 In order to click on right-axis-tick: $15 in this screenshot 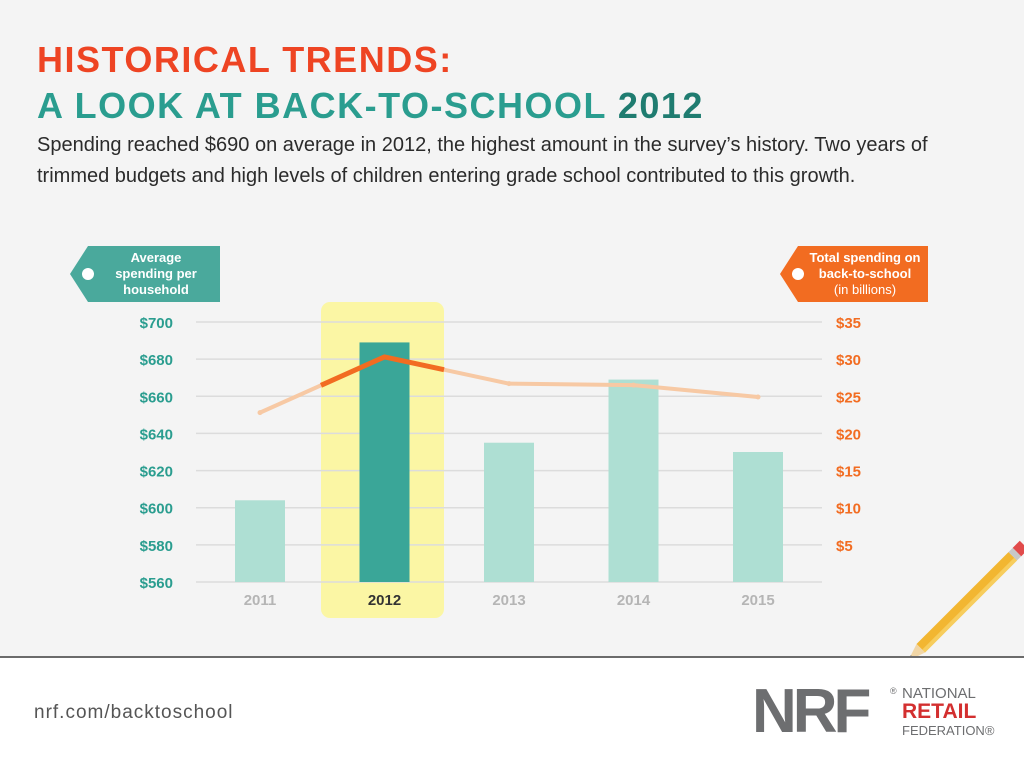, I will do `click(848, 472)`.